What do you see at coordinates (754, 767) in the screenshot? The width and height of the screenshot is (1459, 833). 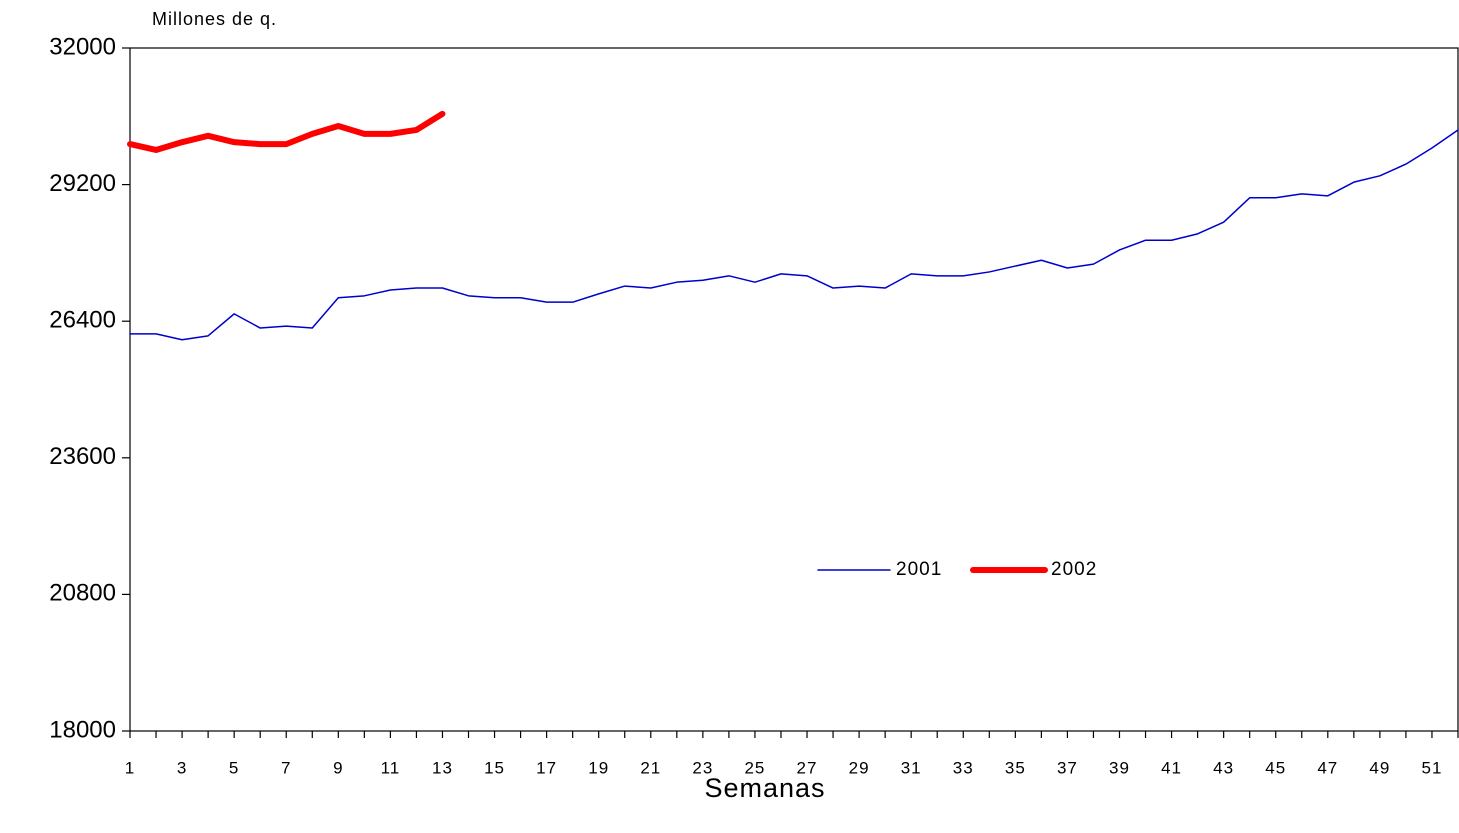 I see `x-tick-label: 25` at bounding box center [754, 767].